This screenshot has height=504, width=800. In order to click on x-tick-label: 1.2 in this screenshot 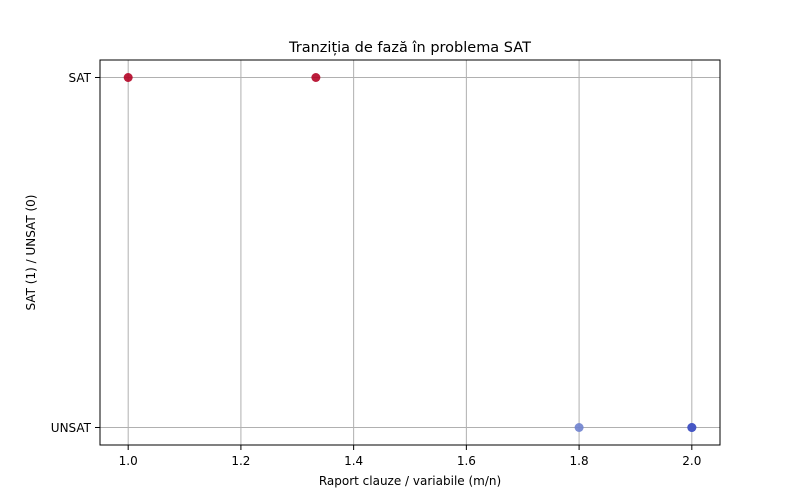, I will do `click(240, 461)`.